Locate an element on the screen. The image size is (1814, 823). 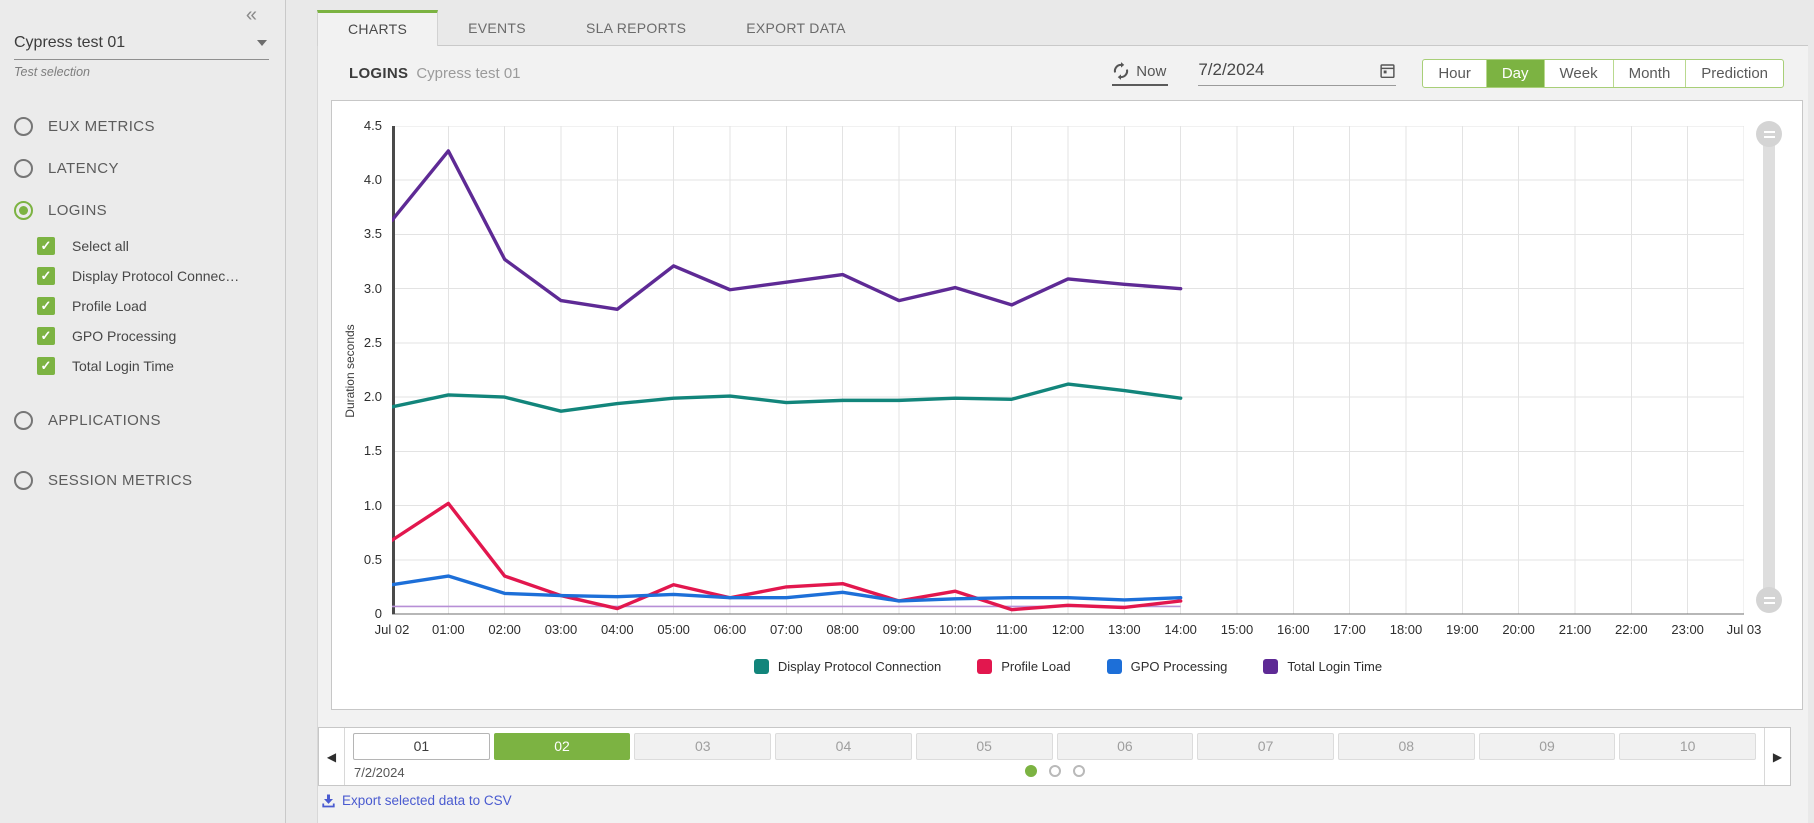
day-button-09: 09 is located at coordinates (1547, 746).